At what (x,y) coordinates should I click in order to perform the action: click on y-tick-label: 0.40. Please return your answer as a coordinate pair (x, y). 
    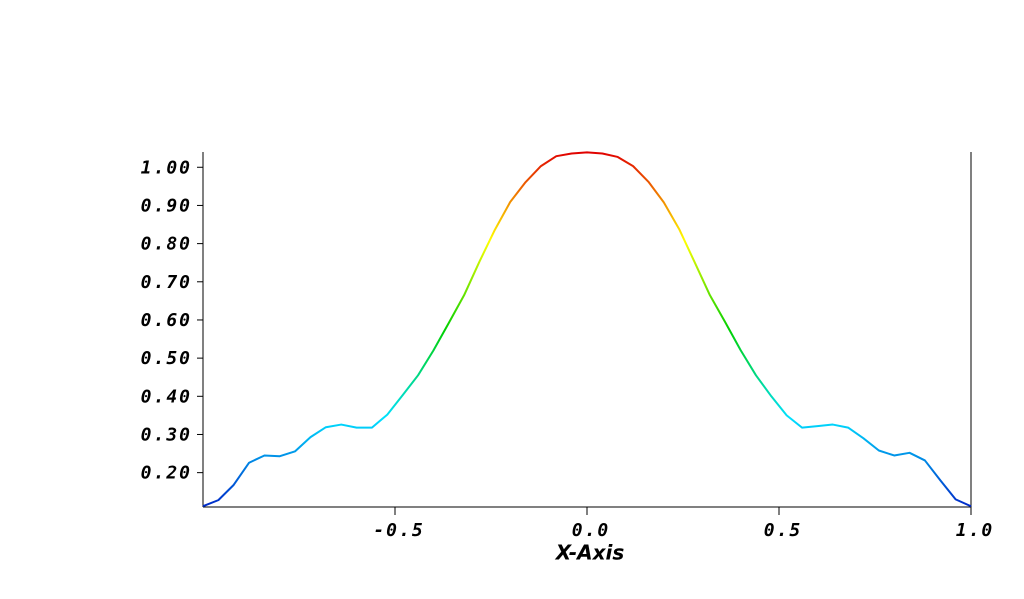
    Looking at the image, I should click on (166, 396).